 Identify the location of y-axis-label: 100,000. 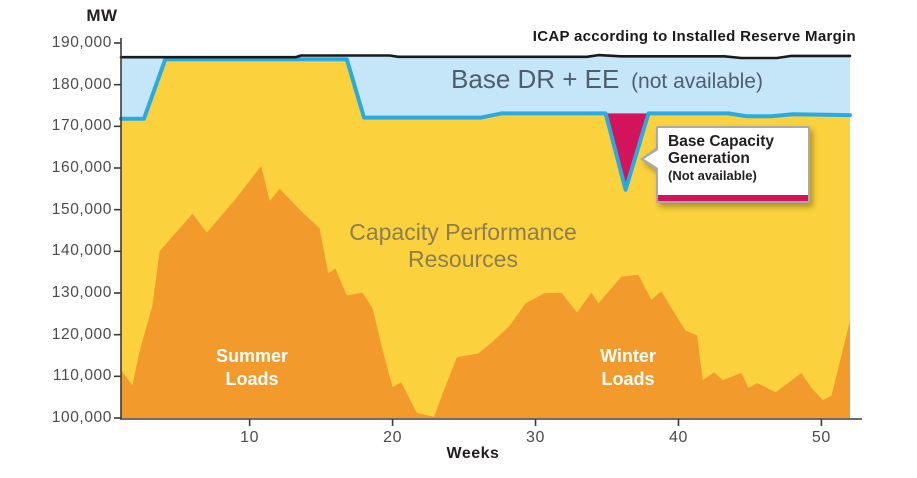
(81, 417).